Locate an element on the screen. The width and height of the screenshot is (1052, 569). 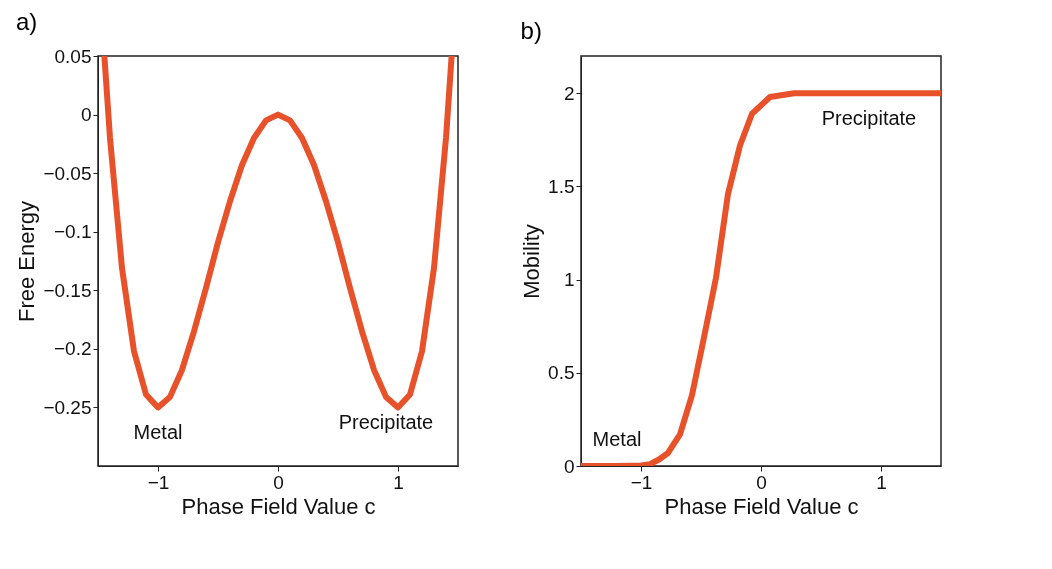
y-tick-label: −0.1 is located at coordinates (72, 232).